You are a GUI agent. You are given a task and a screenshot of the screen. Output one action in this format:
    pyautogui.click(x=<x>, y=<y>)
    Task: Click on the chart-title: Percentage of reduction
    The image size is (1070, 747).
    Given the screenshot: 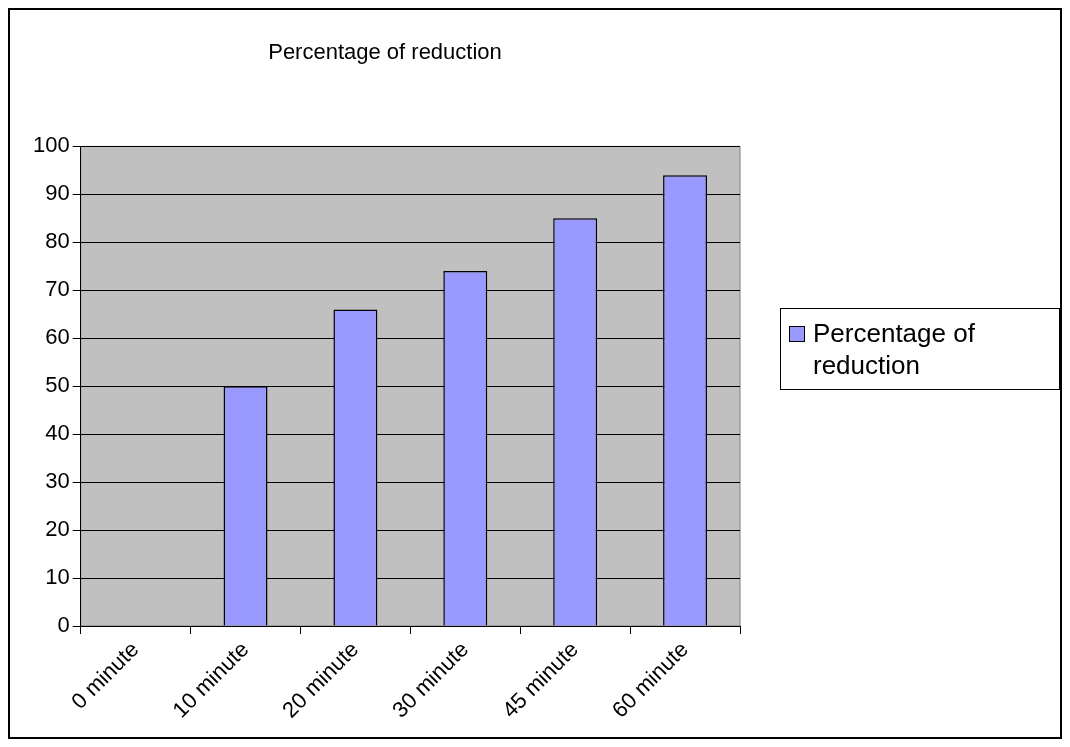 What is the action you would take?
    pyautogui.click(x=385, y=52)
    